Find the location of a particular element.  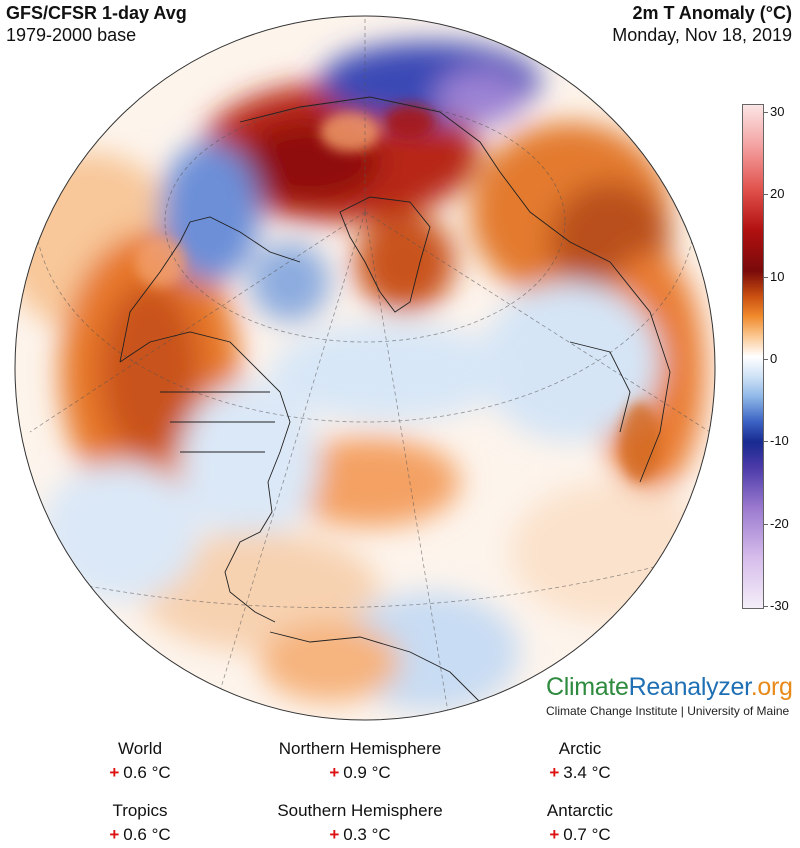

stat-world: World +0.6 °C is located at coordinates (140, 762).